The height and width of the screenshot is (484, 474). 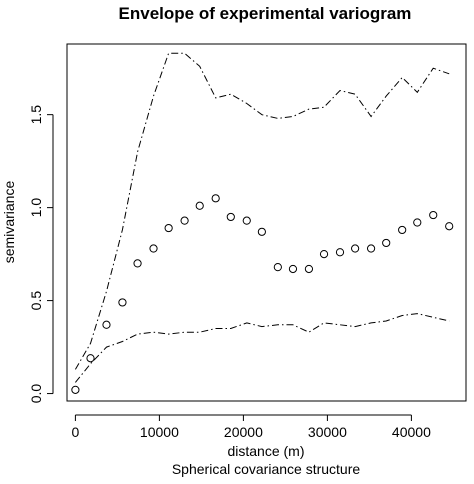 I want to click on x-tick-label: 30000, so click(x=327, y=432).